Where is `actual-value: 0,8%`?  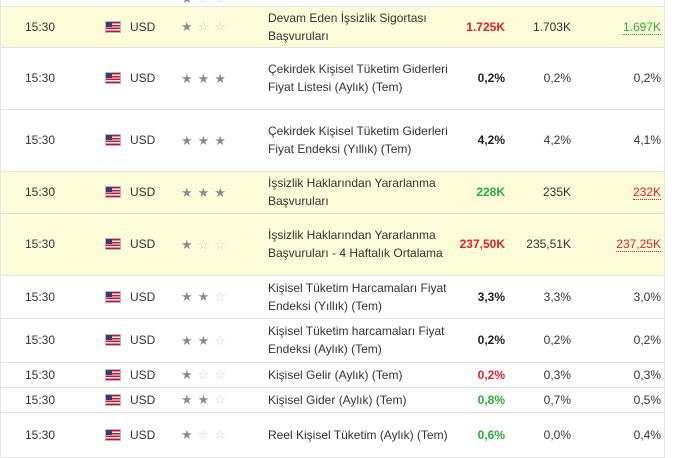
actual-value: 0,8% is located at coordinates (476, 400).